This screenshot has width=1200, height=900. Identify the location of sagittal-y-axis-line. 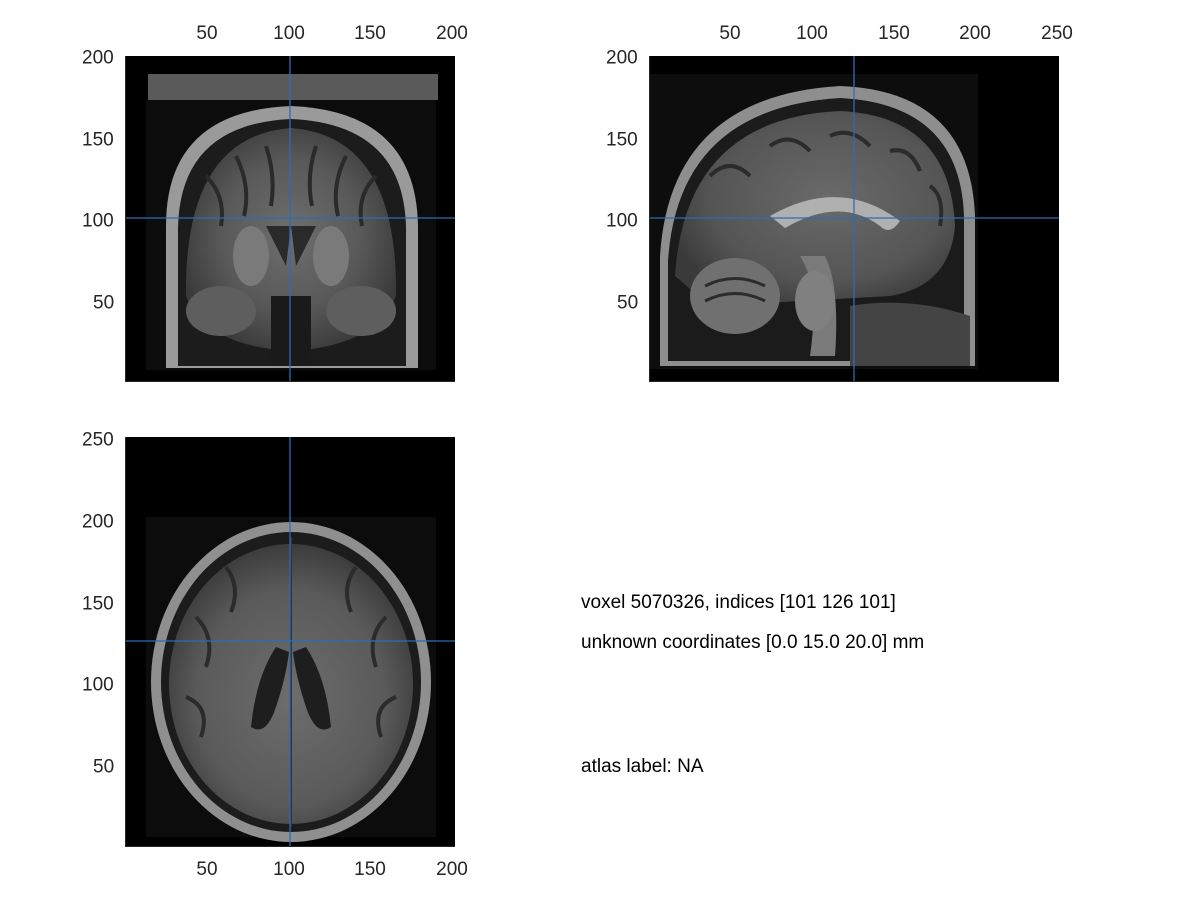
(649, 219).